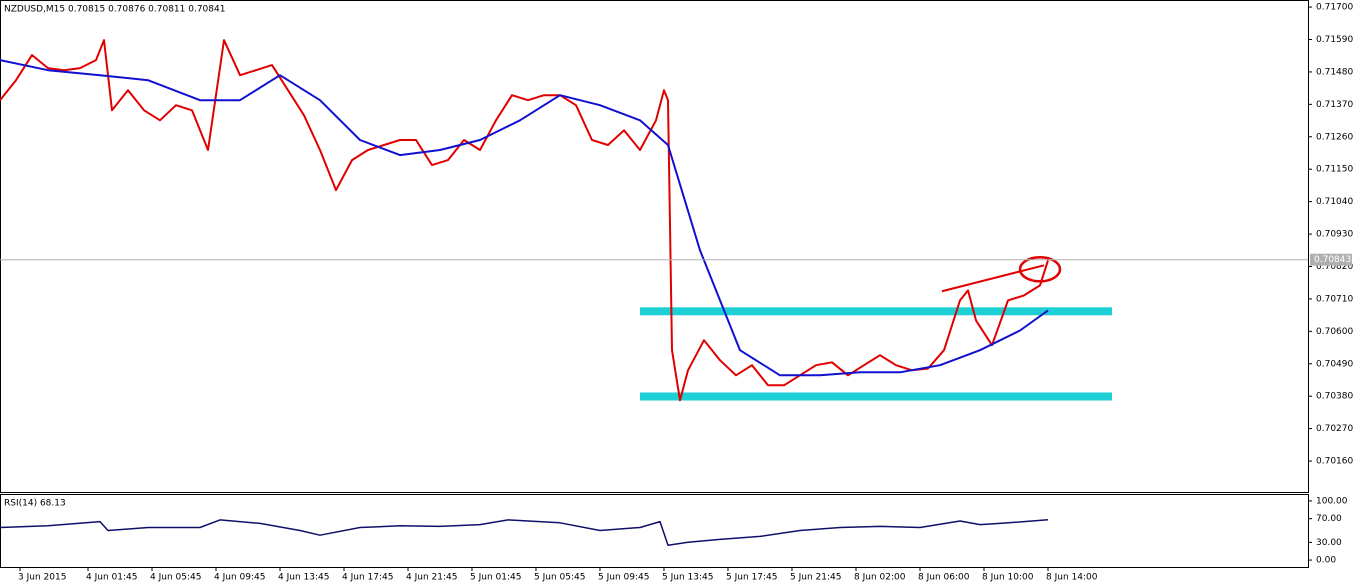 This screenshot has height=587, width=1362. Describe the element at coordinates (35, 504) in the screenshot. I see `rsi-title: RSI(14) 68.13` at that location.